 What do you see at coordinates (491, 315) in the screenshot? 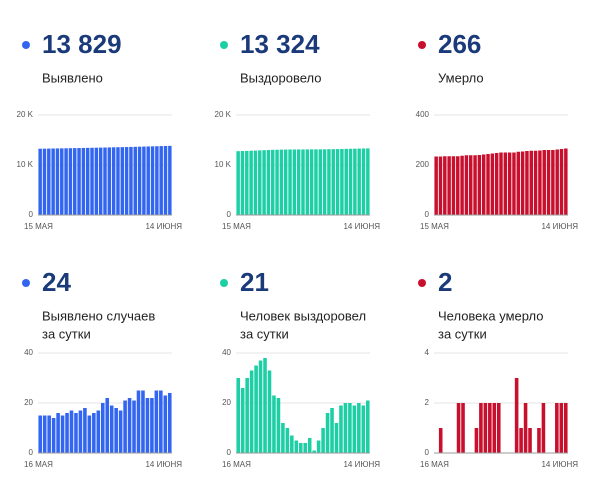
I see `metric-label: Человека умерло` at bounding box center [491, 315].